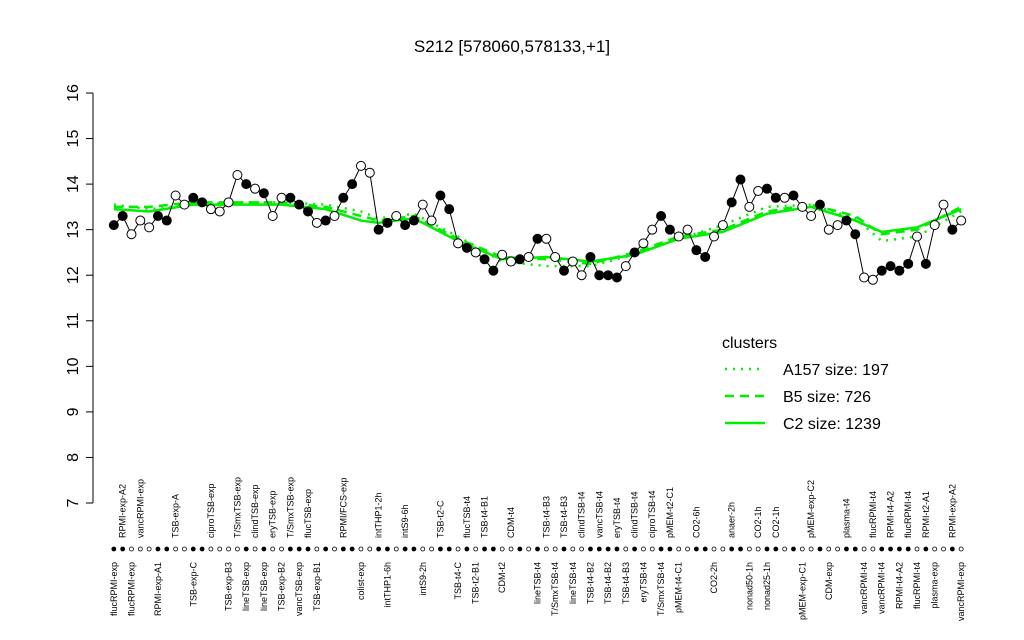 The width and height of the screenshot is (1024, 640). Describe the element at coordinates (229, 586) in the screenshot. I see `x-tick-label: TSB-exp-B3` at that location.